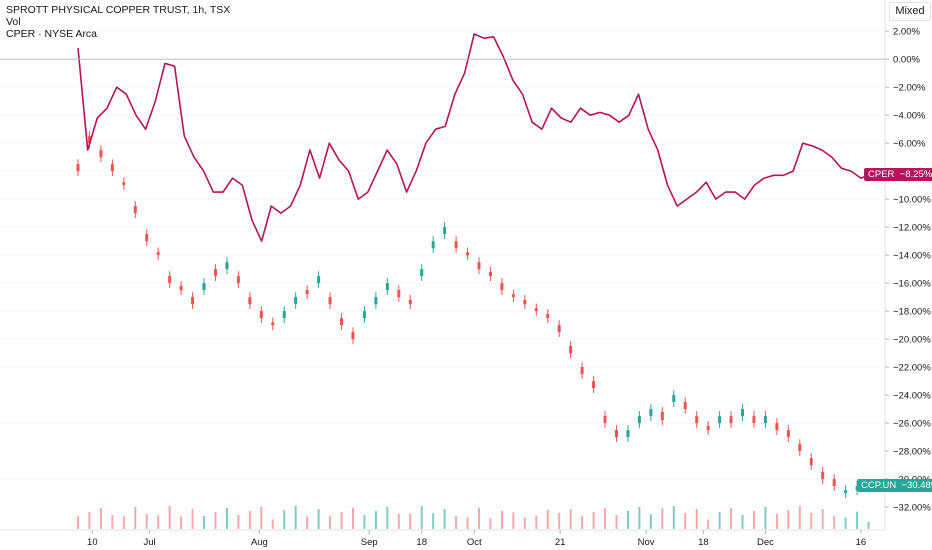 Image resolution: width=932 pixels, height=550 pixels. Describe the element at coordinates (646, 542) in the screenshot. I see `x-tick-label: Nov` at that location.